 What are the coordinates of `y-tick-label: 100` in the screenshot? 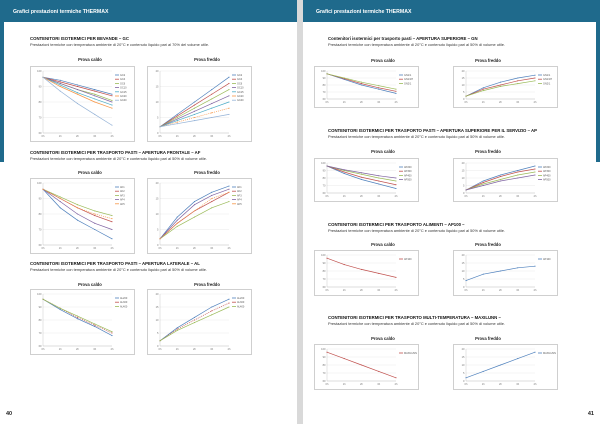 It's located at (39, 294).